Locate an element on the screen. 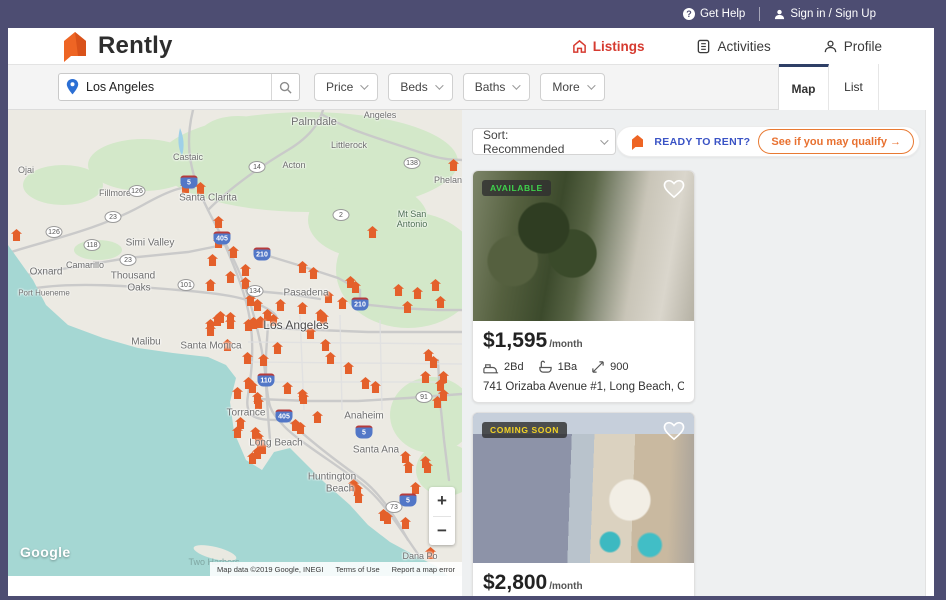  rently-logo: Rently is located at coordinates (115, 46).